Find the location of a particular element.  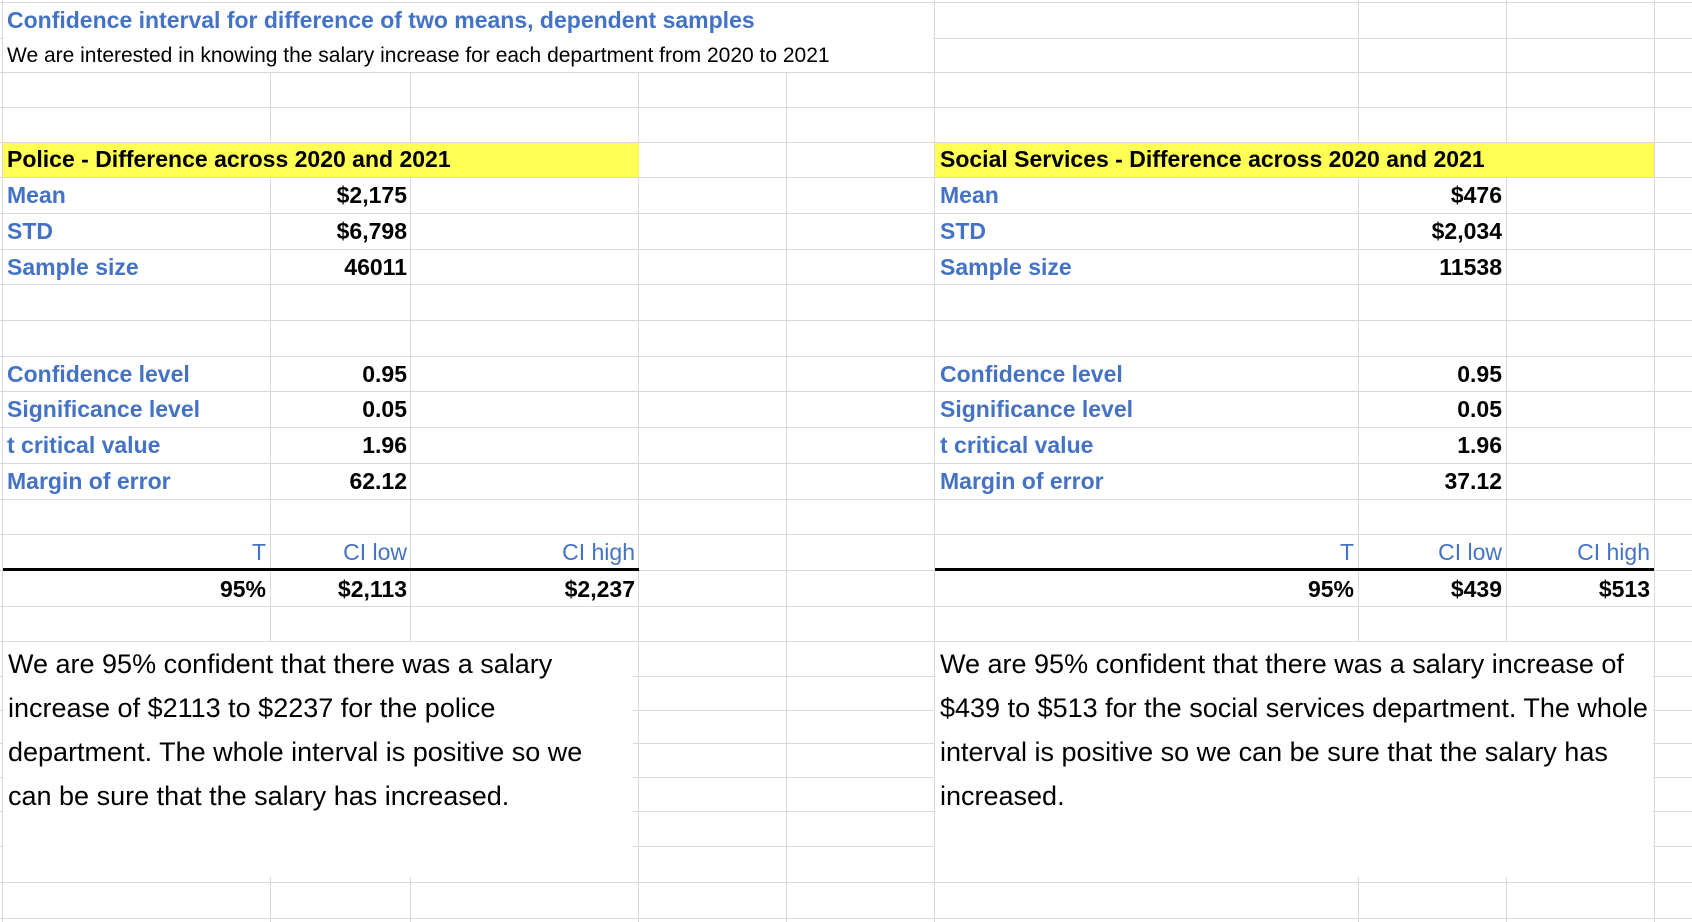

social-col-ci-high-header: CI high is located at coordinates (1613, 552).